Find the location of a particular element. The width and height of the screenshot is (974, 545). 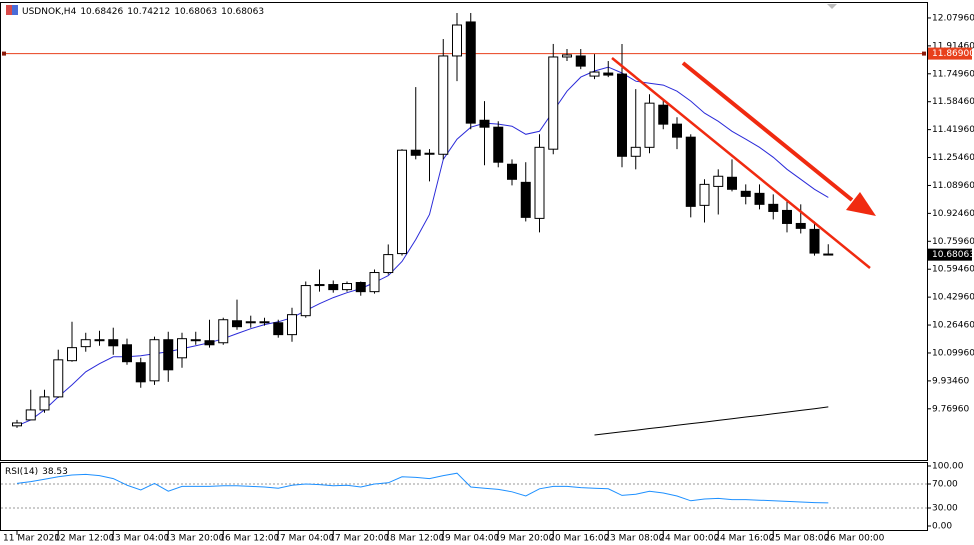

y-tick-label: 10.75960 is located at coordinates (953, 242).